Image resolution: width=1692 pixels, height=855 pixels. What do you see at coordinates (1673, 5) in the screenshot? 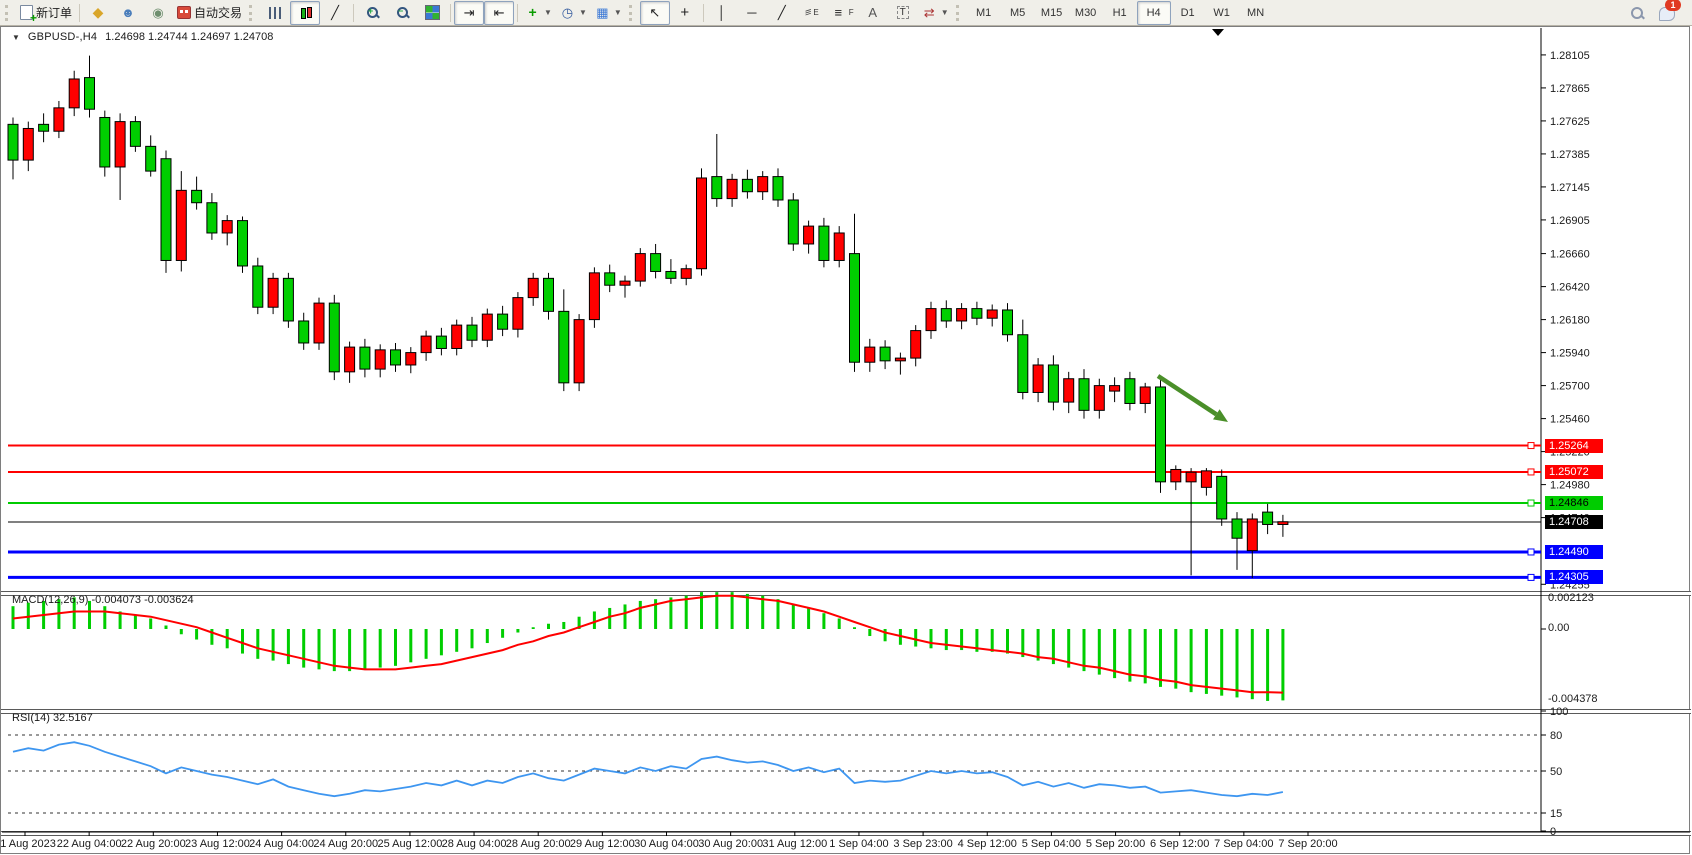
I see `notification-badge: 1` at bounding box center [1673, 5].